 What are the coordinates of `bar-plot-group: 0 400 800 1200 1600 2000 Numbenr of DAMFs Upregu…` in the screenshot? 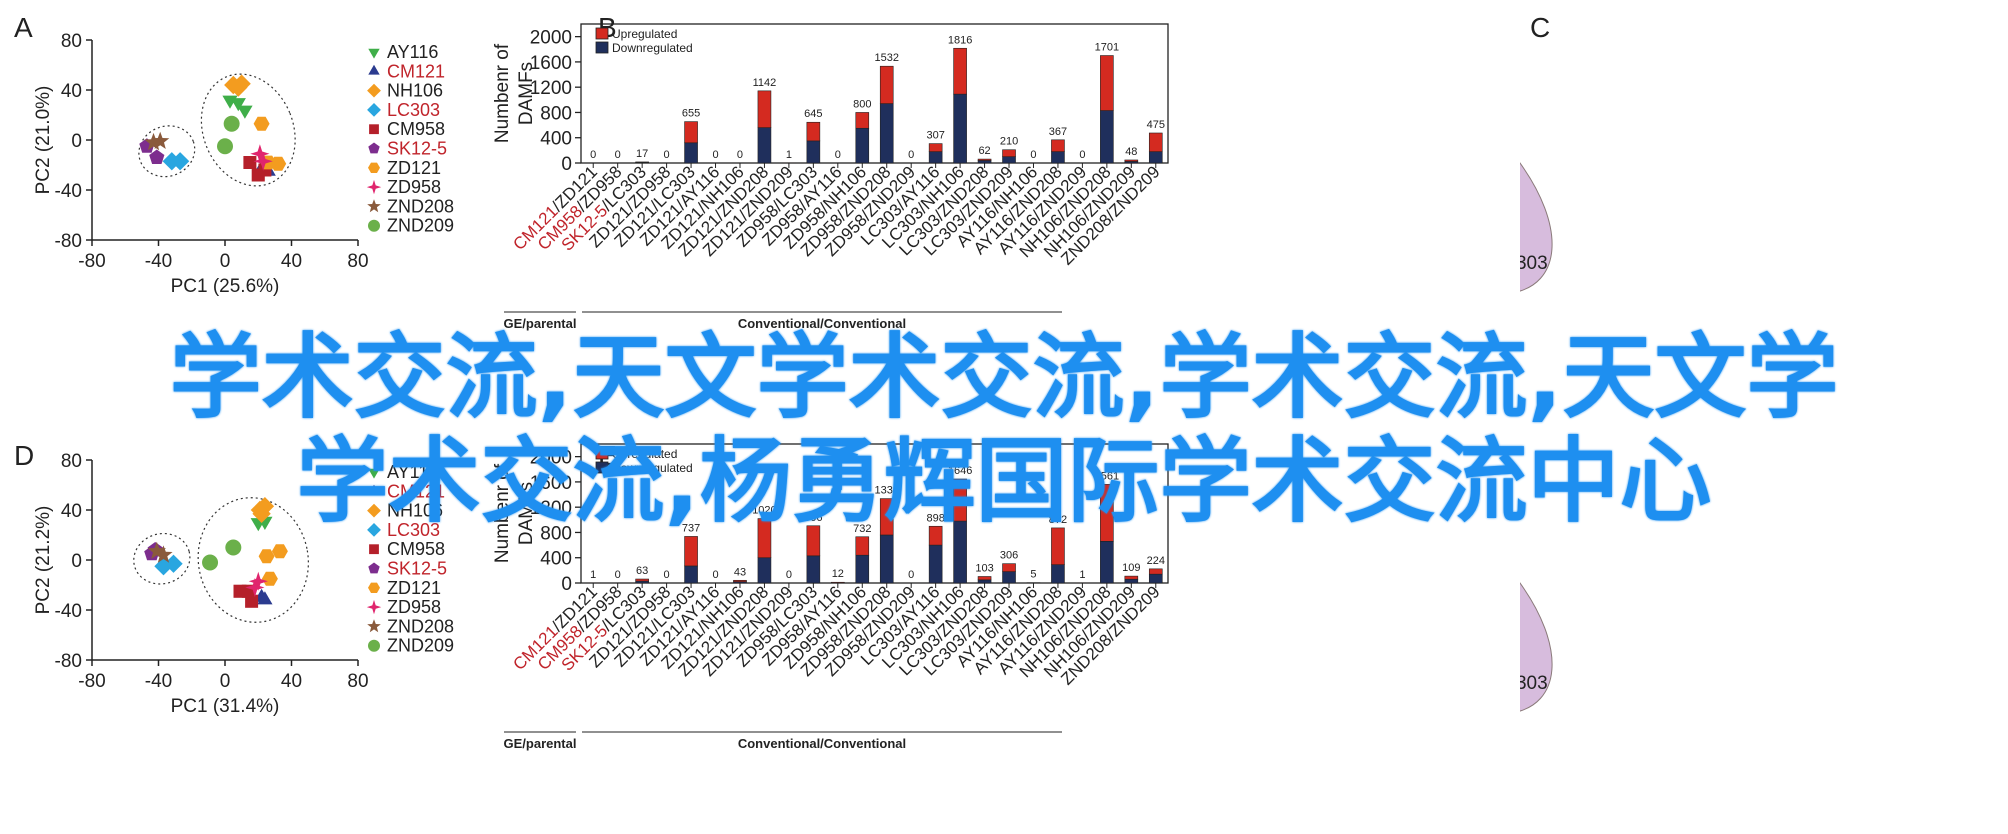 It's located at (830, 177).